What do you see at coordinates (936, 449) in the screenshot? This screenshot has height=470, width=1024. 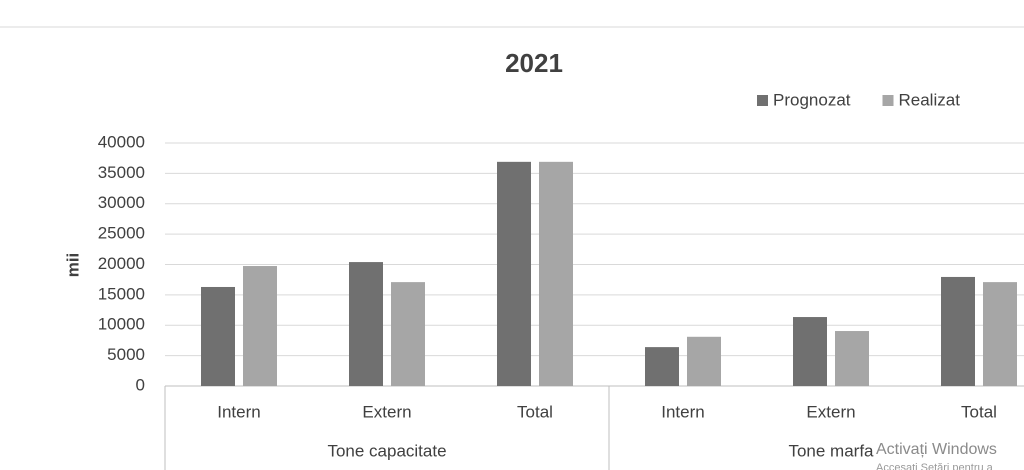 I see `watermark-title: Activați Windows` at bounding box center [936, 449].